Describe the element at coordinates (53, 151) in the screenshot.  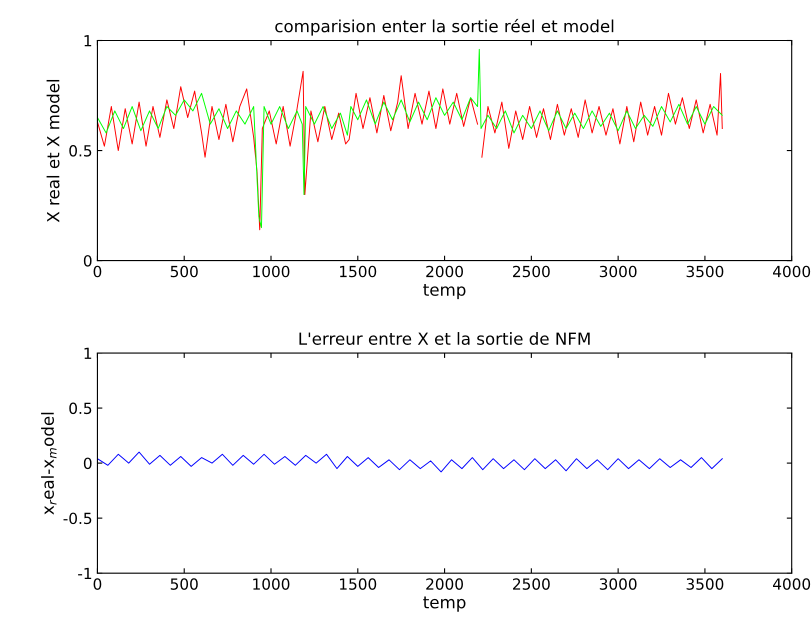
I see `y-axis-title: X real et X model` at that location.